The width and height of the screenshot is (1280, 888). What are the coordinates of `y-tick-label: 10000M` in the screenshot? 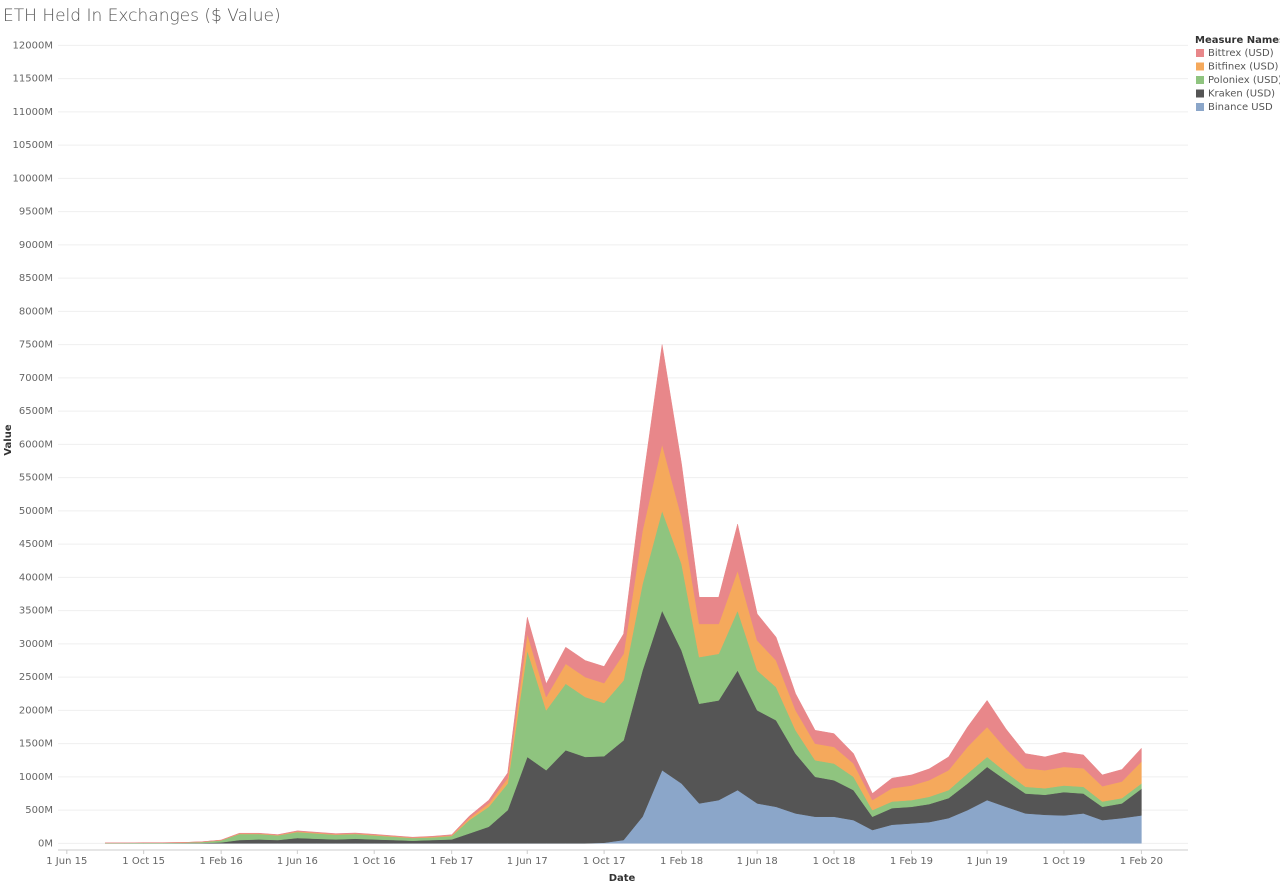 It's located at (33, 178).